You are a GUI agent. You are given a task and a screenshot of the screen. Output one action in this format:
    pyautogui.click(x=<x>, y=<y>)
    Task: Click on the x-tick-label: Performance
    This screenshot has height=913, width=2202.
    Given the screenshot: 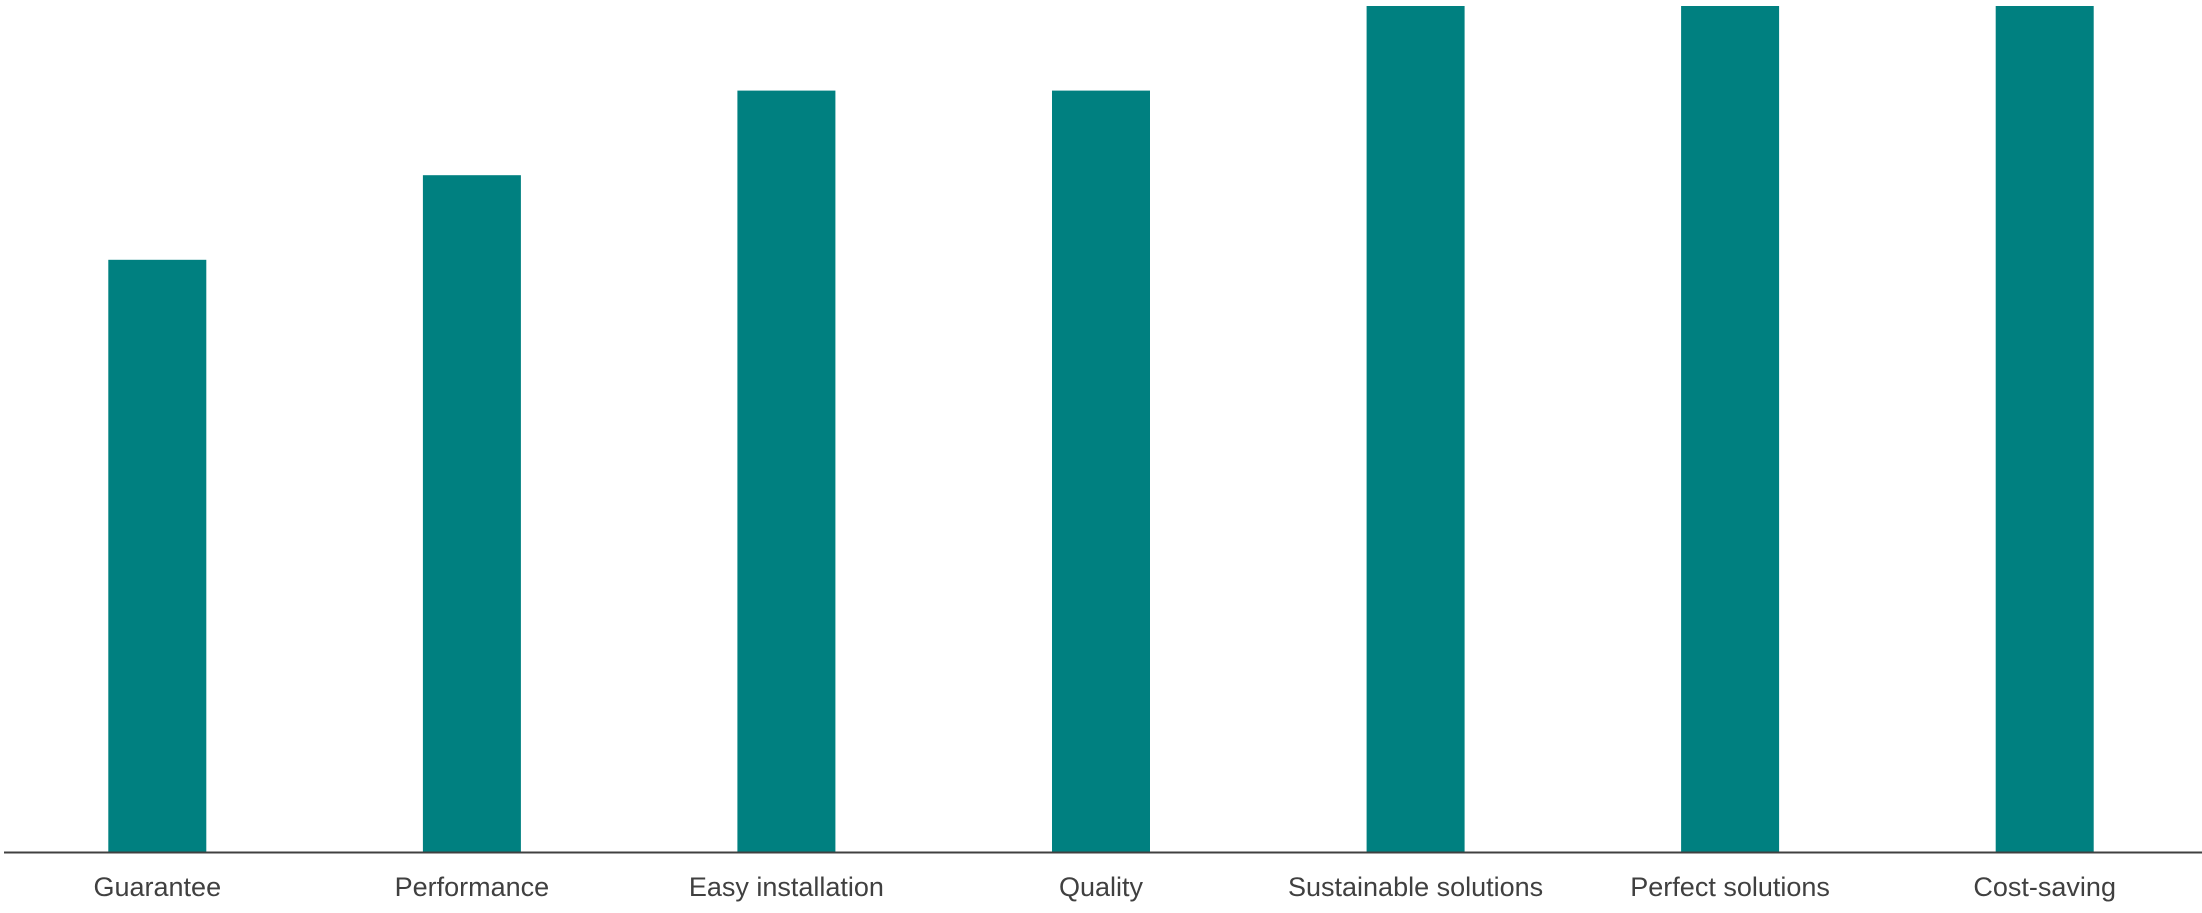 What is the action you would take?
    pyautogui.click(x=472, y=887)
    